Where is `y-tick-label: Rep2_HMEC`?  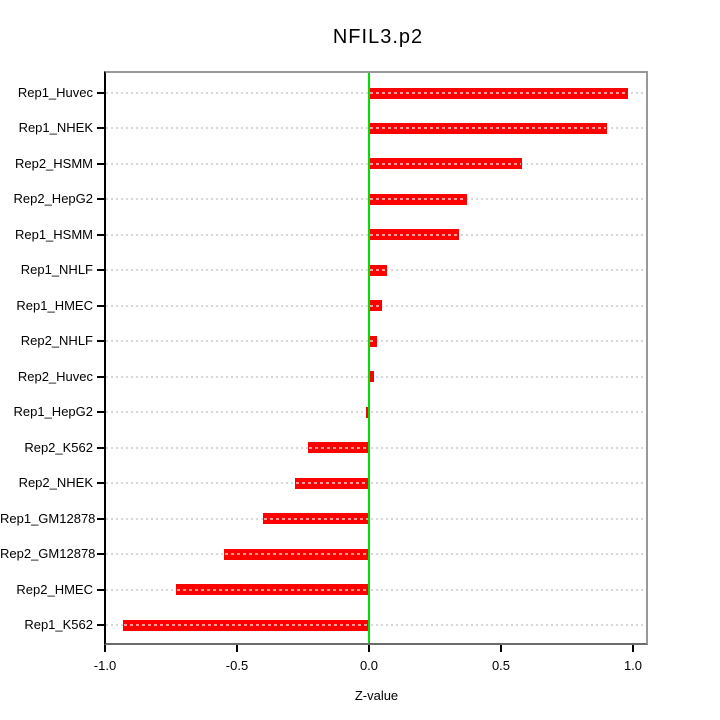
y-tick-label: Rep2_HMEC is located at coordinates (54, 589).